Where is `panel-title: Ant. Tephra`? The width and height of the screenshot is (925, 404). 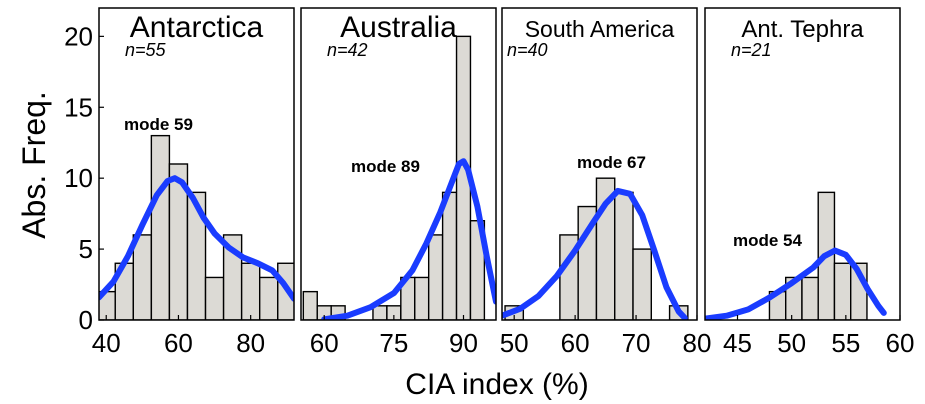 panel-title: Ant. Tephra is located at coordinates (802, 29).